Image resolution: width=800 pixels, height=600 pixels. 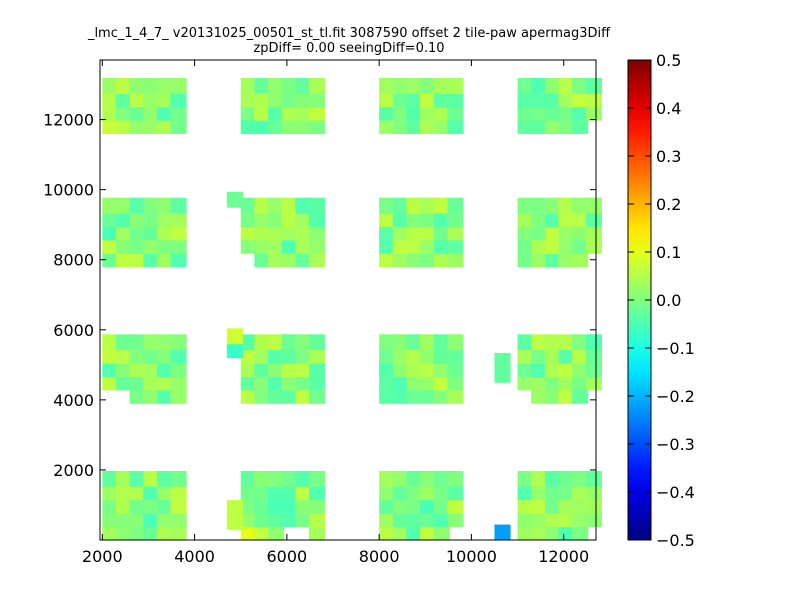 What do you see at coordinates (675, 444) in the screenshot?
I see `colorbar-tick-label: −0.3` at bounding box center [675, 444].